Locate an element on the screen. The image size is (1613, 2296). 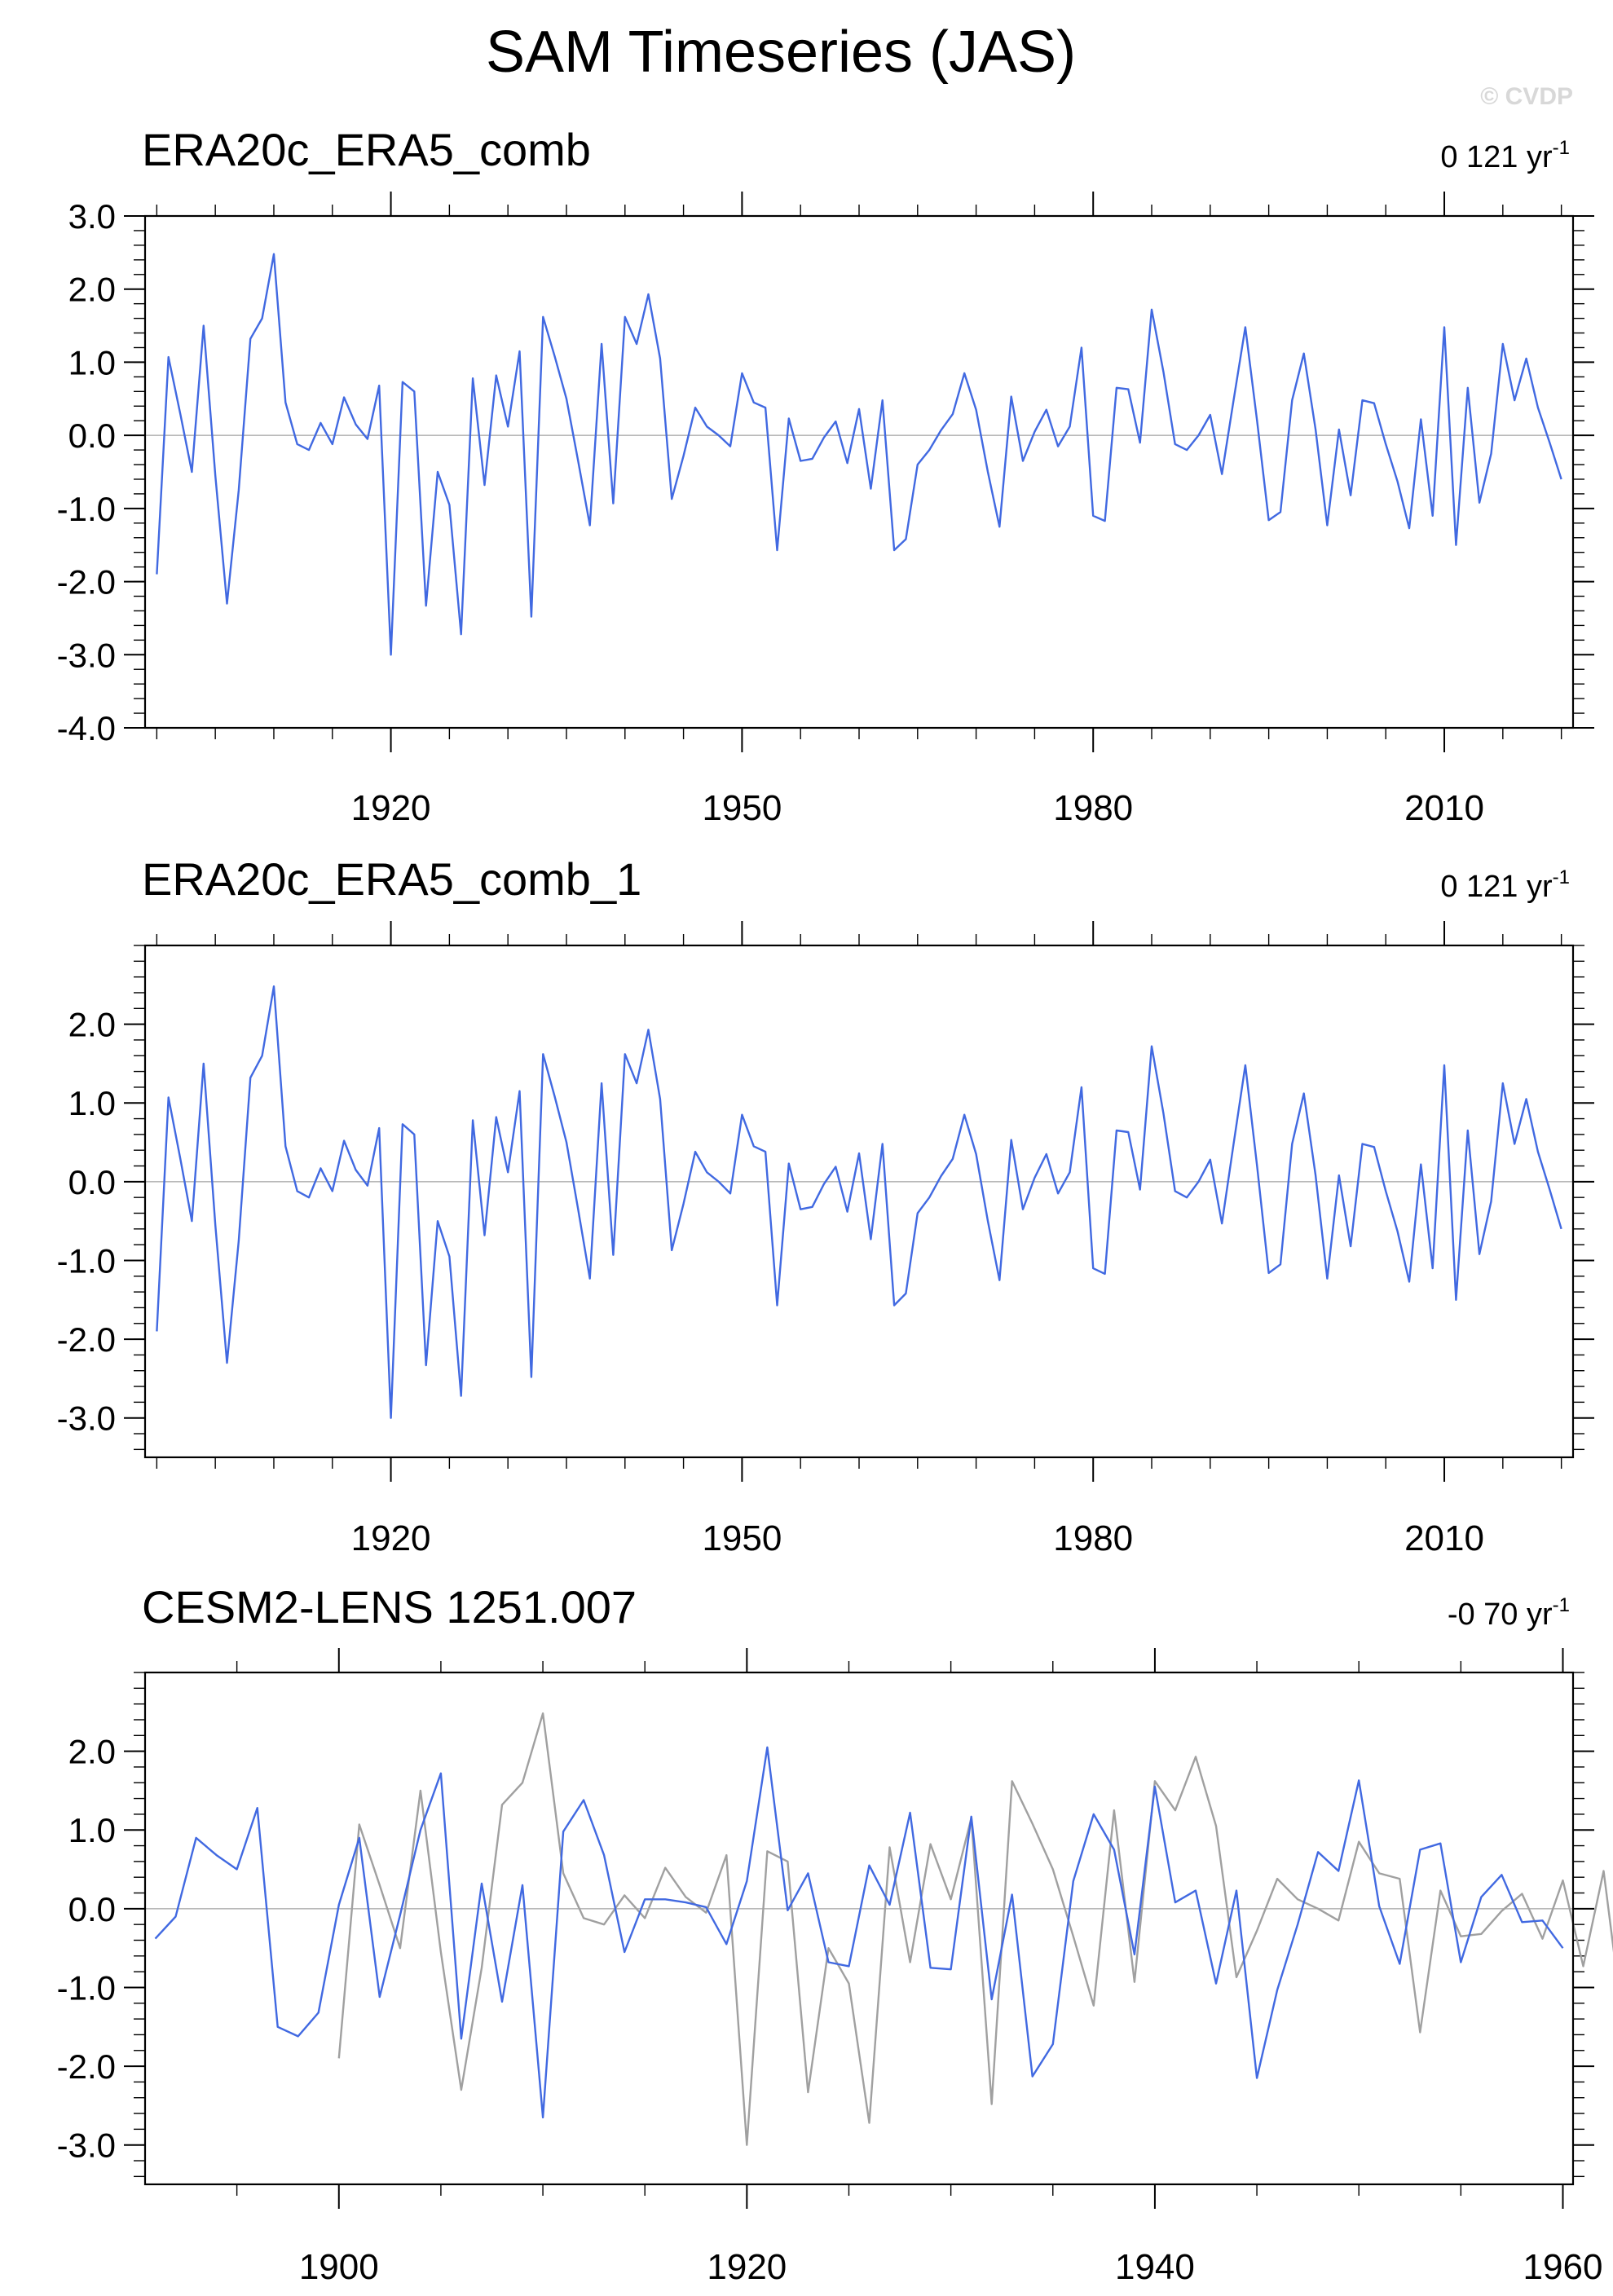
cvdp-watermark: © CVDP is located at coordinates (1526, 96).